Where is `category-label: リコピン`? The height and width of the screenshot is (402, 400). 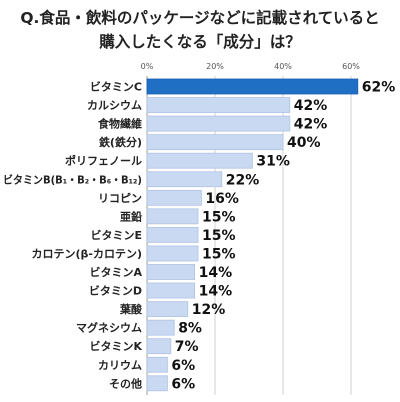
category-label: リコピン is located at coordinates (120, 198).